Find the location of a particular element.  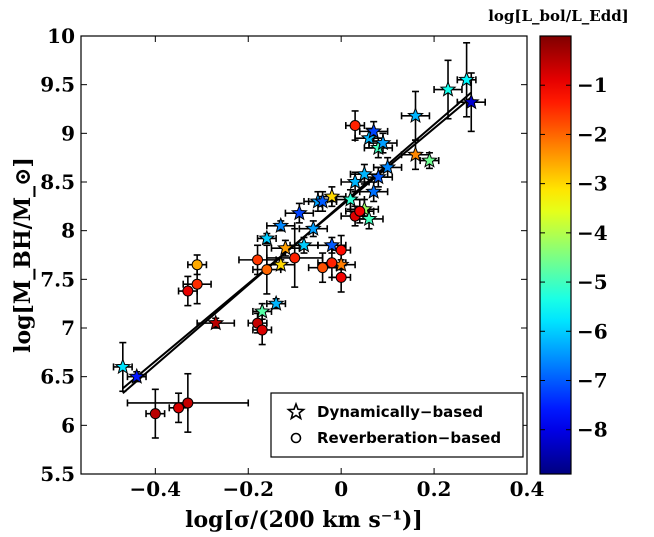

y-tick-label: 7 is located at coordinates (68, 328).